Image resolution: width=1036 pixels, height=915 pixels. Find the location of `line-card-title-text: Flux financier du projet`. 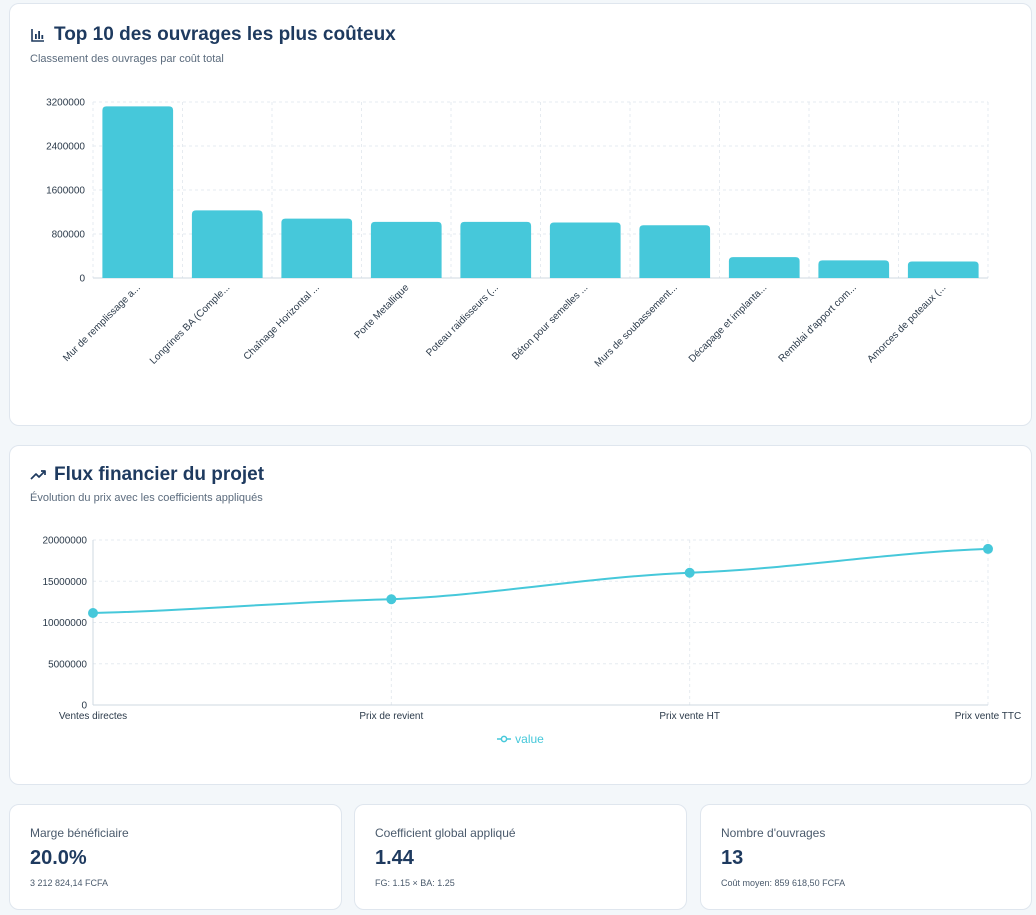

line-card-title-text: Flux financier du projet is located at coordinates (159, 474).